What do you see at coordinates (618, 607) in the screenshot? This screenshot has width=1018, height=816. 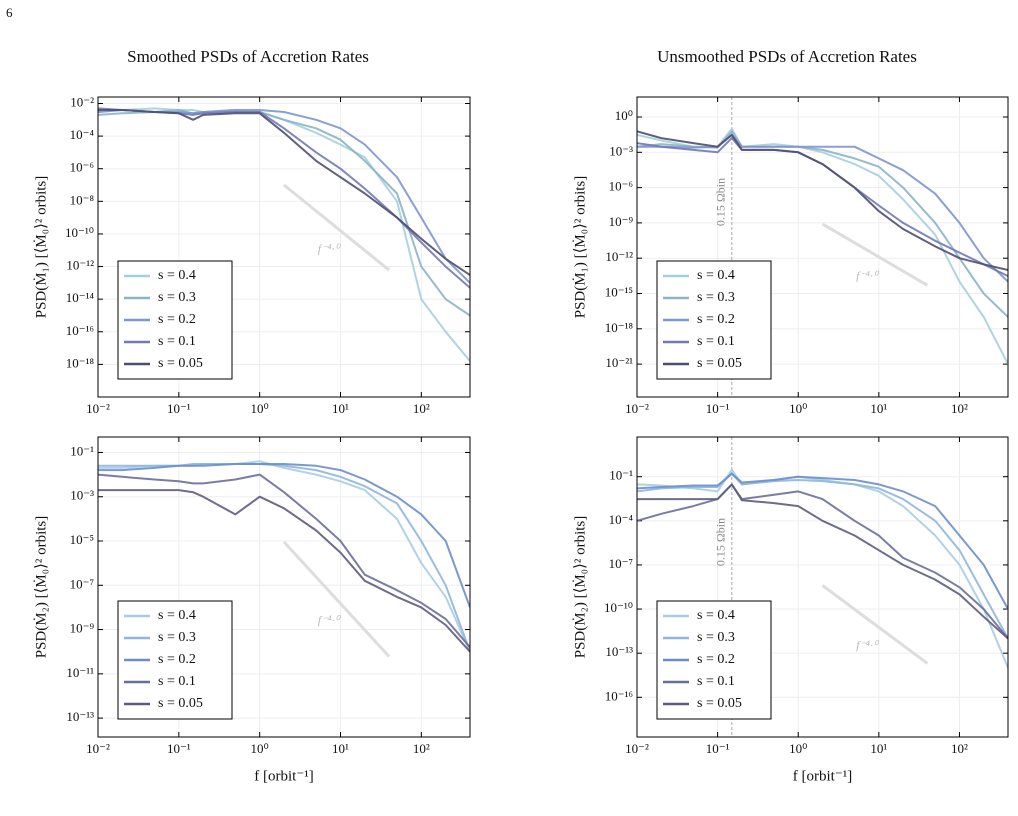 I see `y-tick-label: 10⁻¹⁰` at bounding box center [618, 607].